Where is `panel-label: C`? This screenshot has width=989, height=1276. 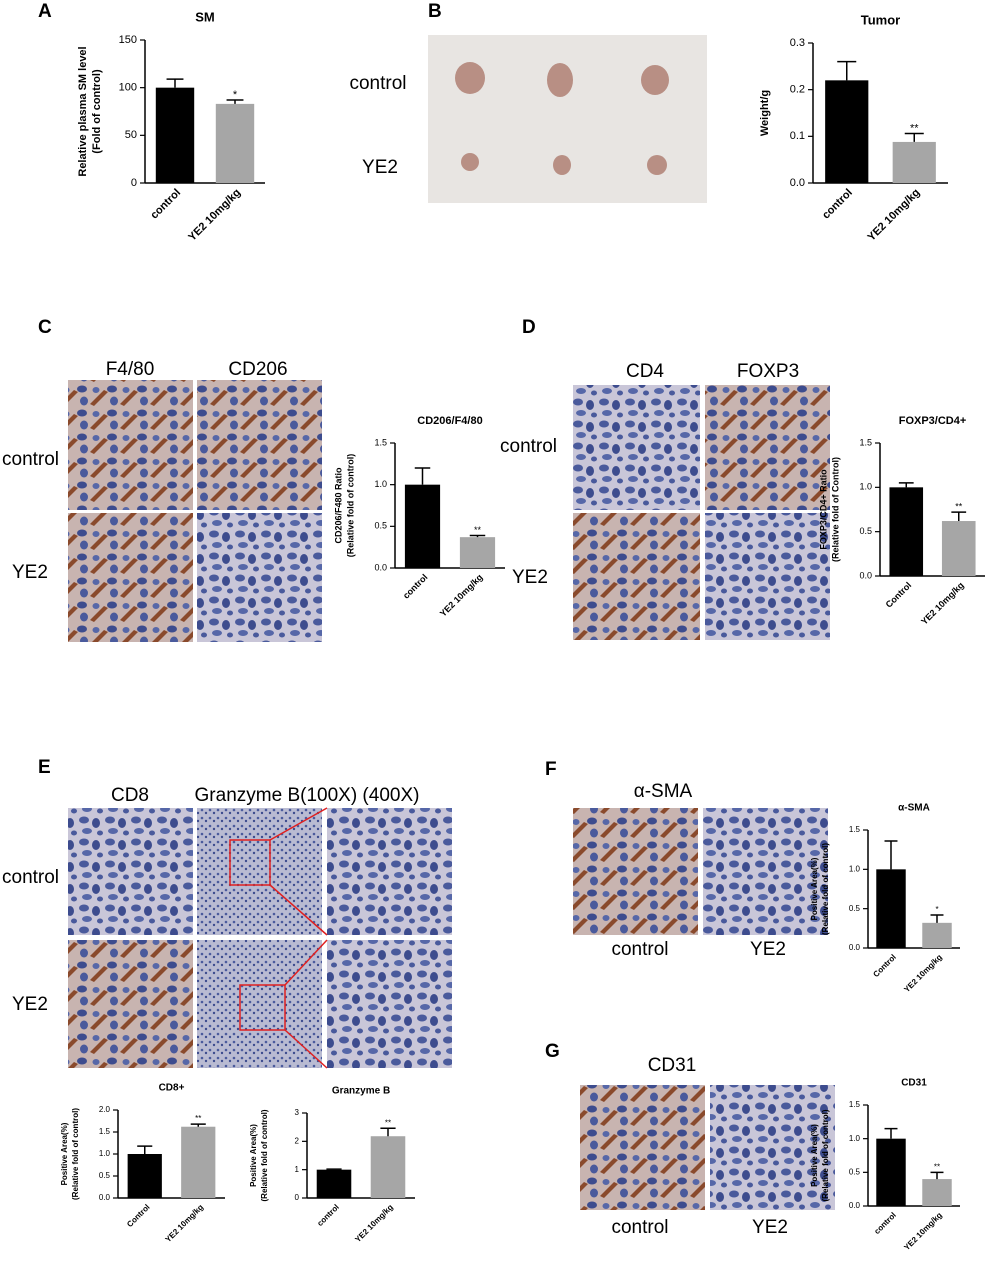
panel-label: C is located at coordinates (45, 327).